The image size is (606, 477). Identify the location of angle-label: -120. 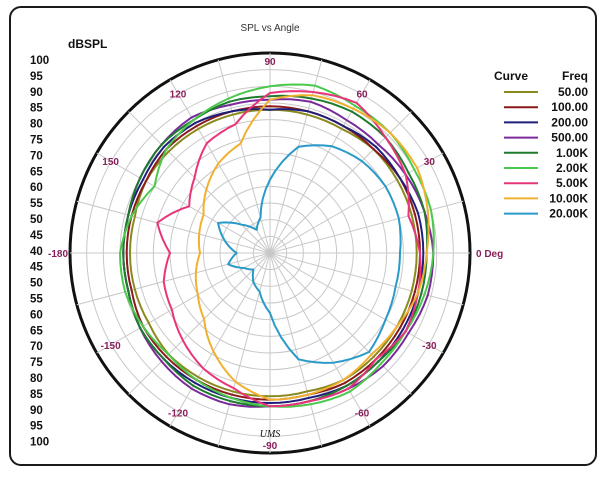
(178, 413).